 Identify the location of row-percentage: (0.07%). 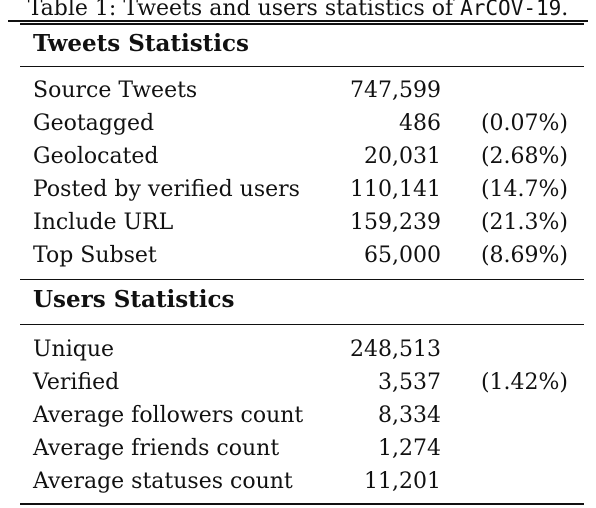
(524, 123).